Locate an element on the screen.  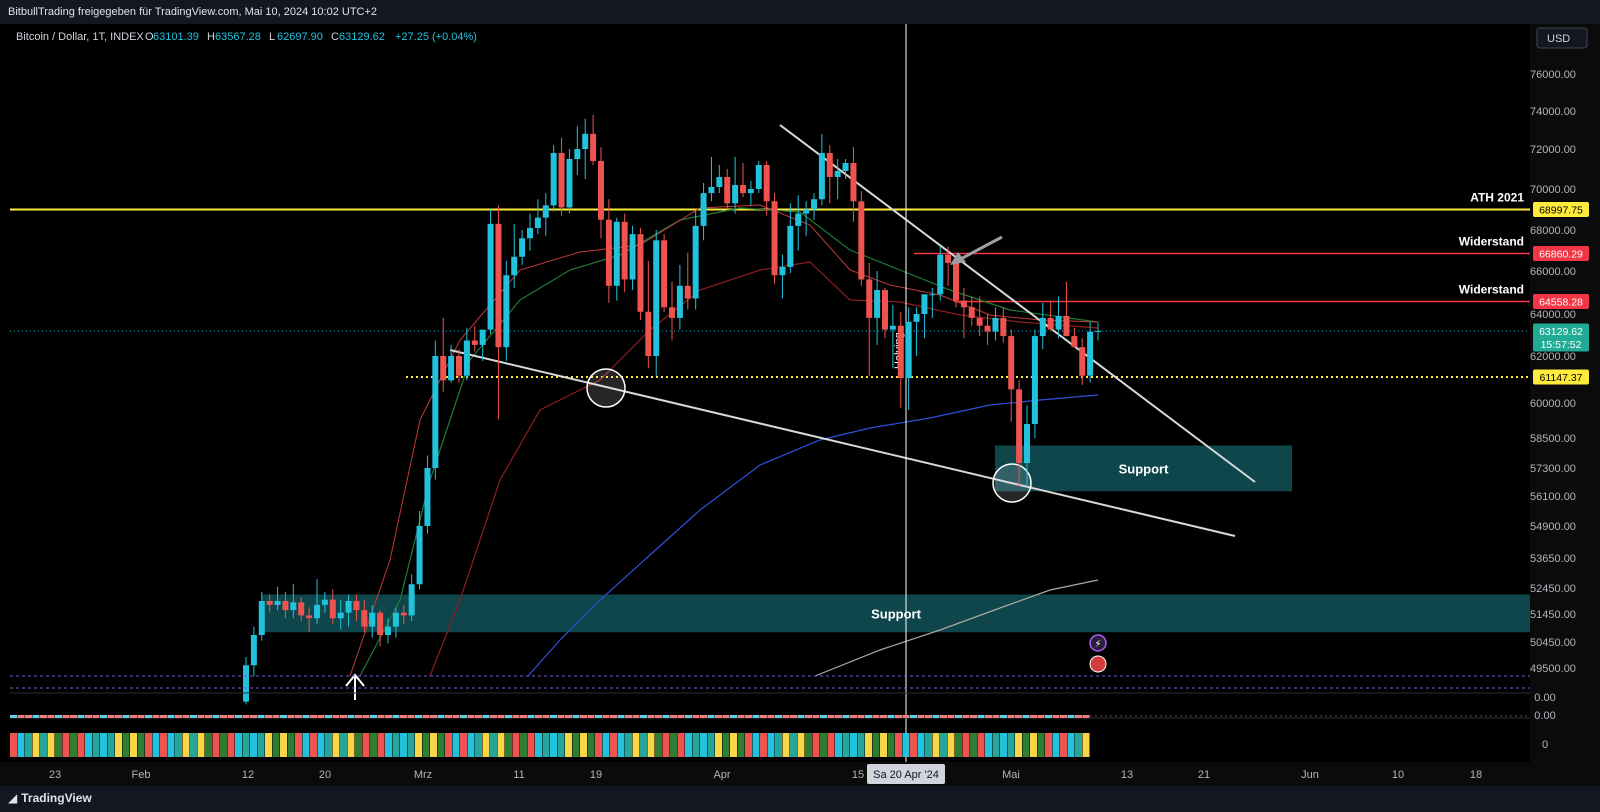
price-axis-tick: 68000.00 is located at coordinates (1553, 231).